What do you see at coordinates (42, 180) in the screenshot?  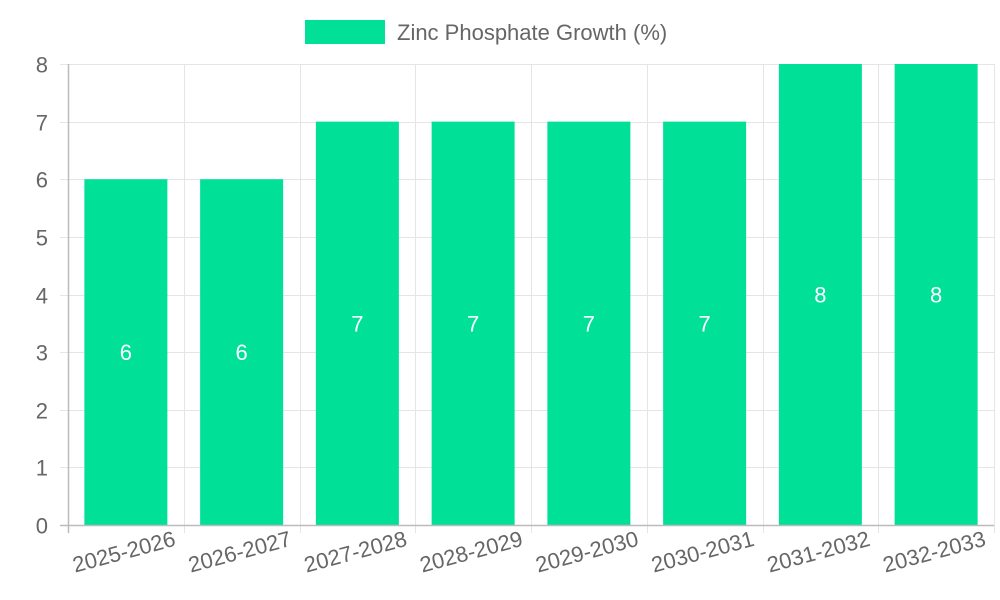 I see `y-tick-label: 6` at bounding box center [42, 180].